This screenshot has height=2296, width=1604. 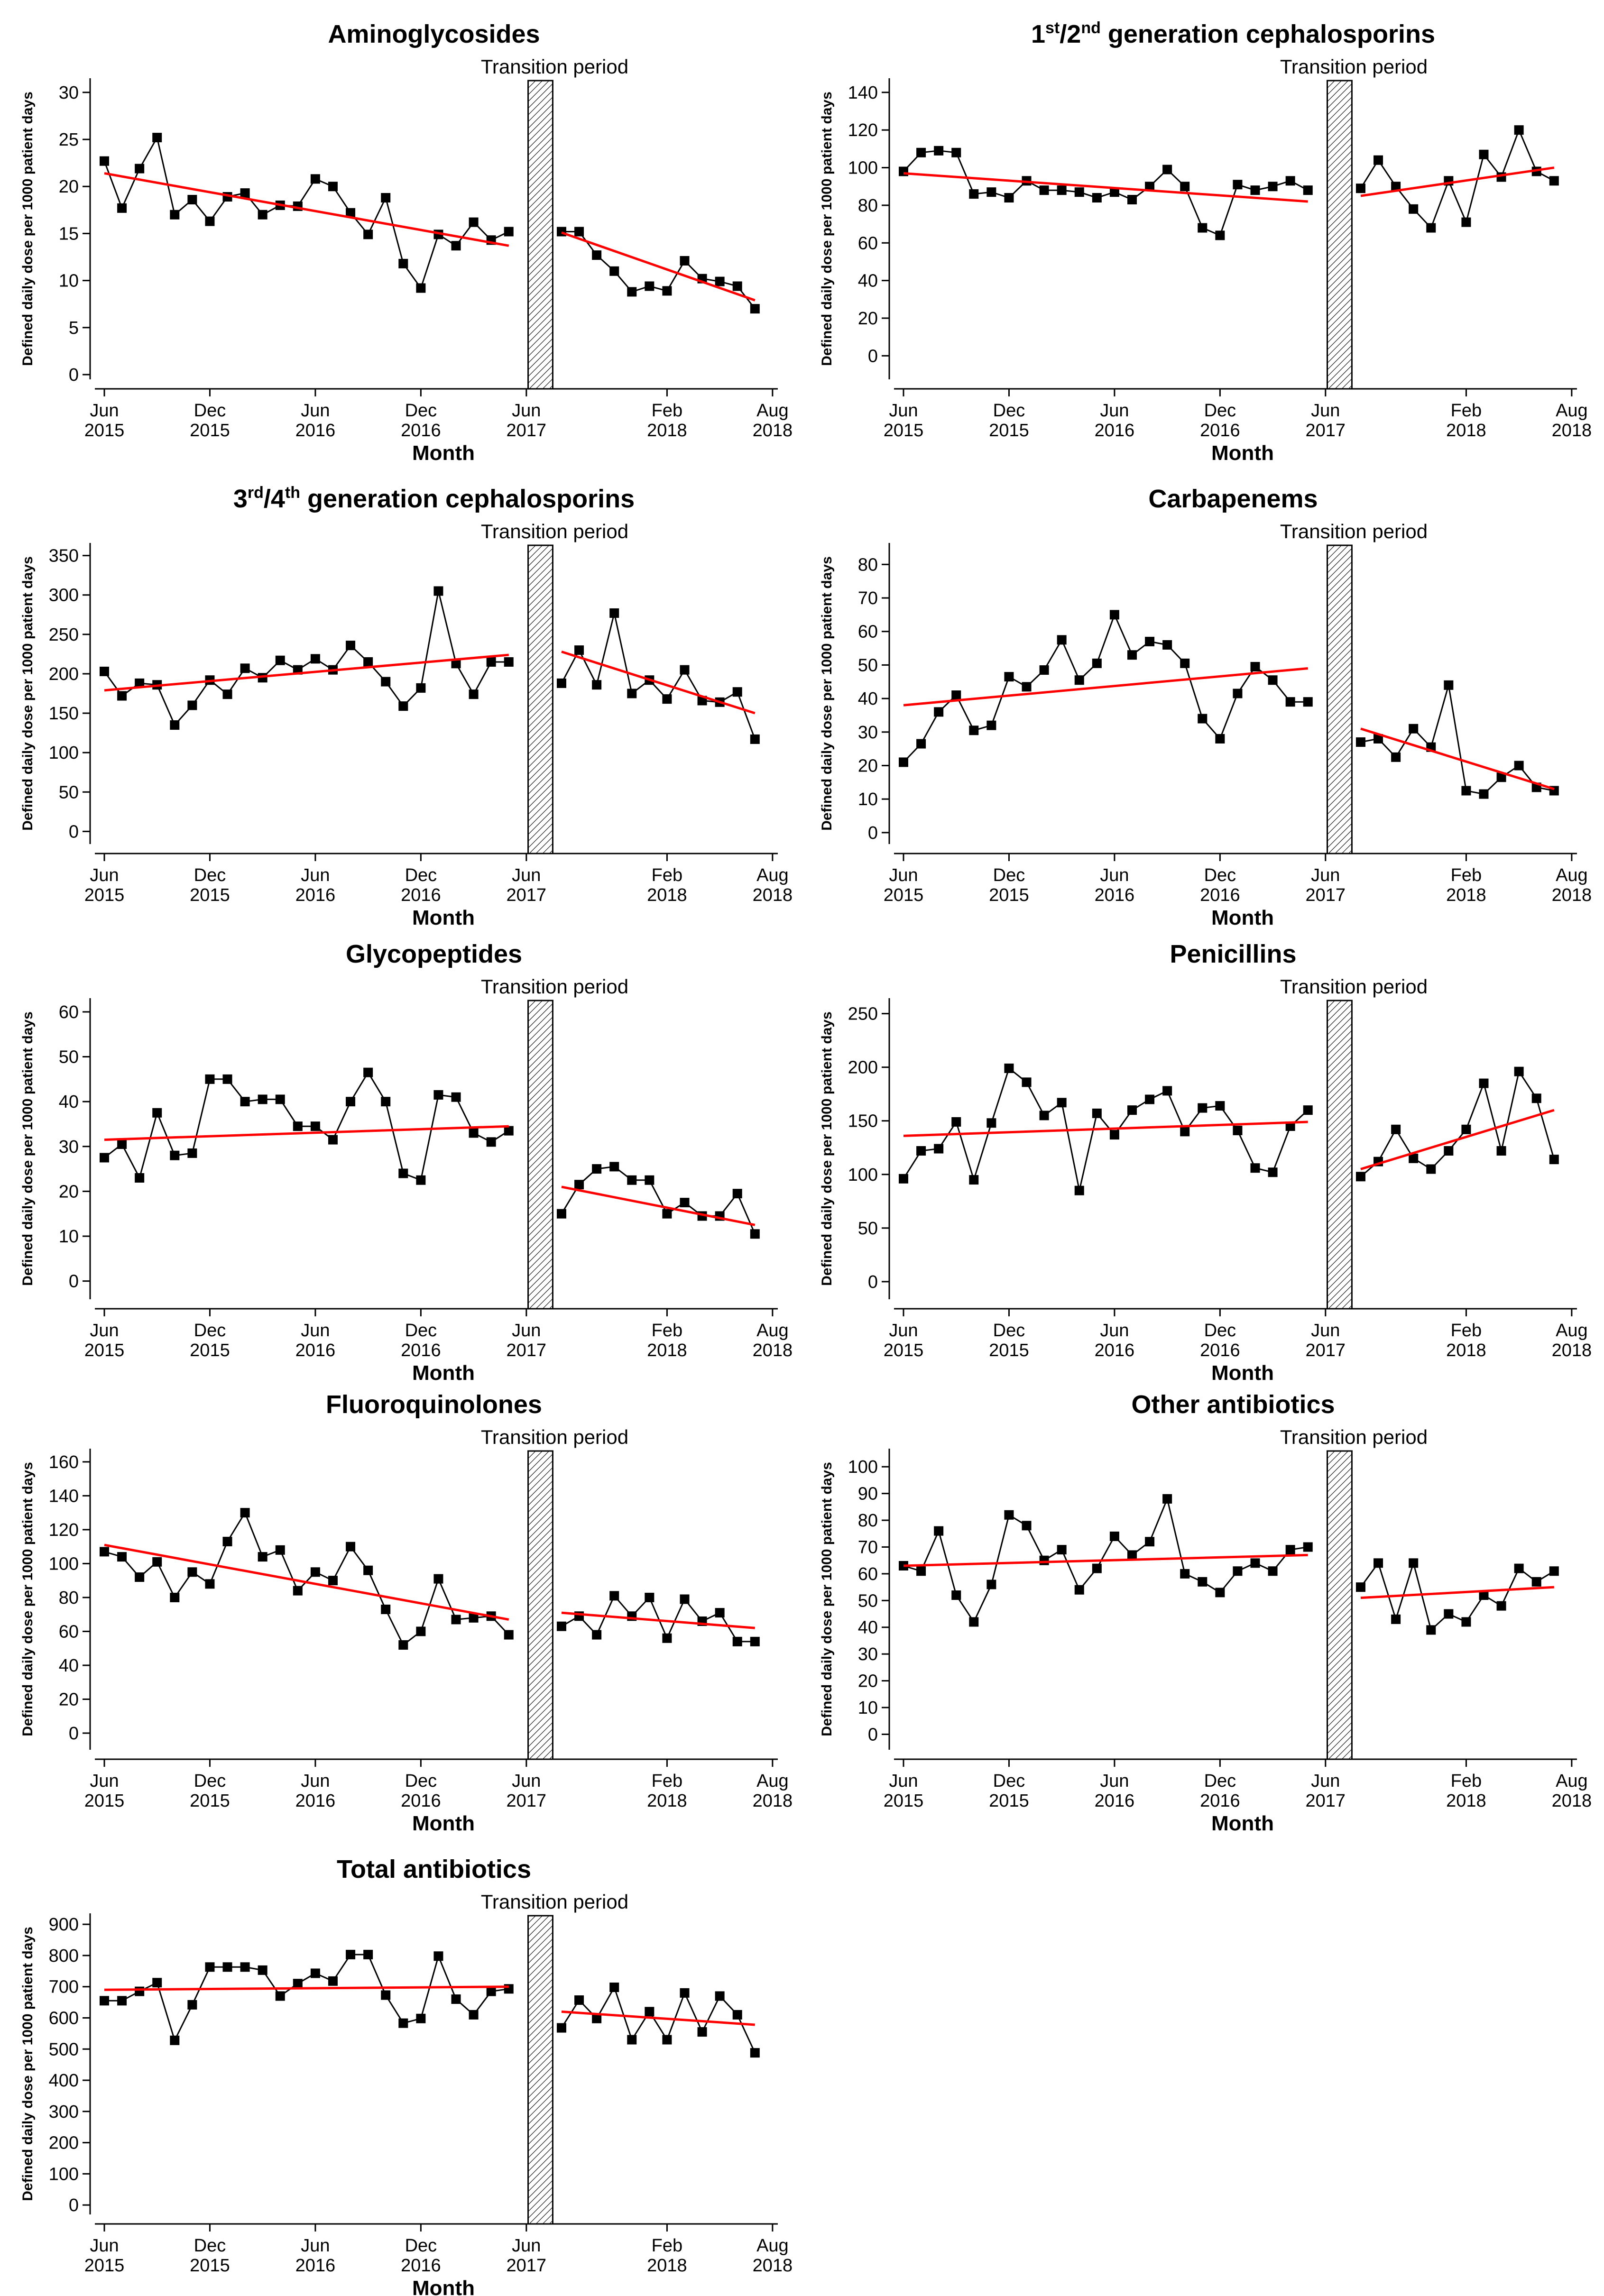 What do you see at coordinates (434, 34) in the screenshot?
I see `chart-title: Aminoglycosides` at bounding box center [434, 34].